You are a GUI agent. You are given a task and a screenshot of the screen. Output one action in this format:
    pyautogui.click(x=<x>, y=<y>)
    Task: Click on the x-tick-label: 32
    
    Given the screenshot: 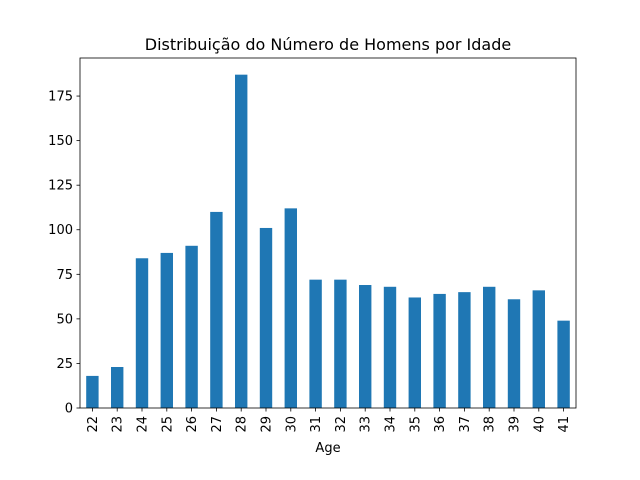 What is the action you would take?
    pyautogui.click(x=341, y=424)
    